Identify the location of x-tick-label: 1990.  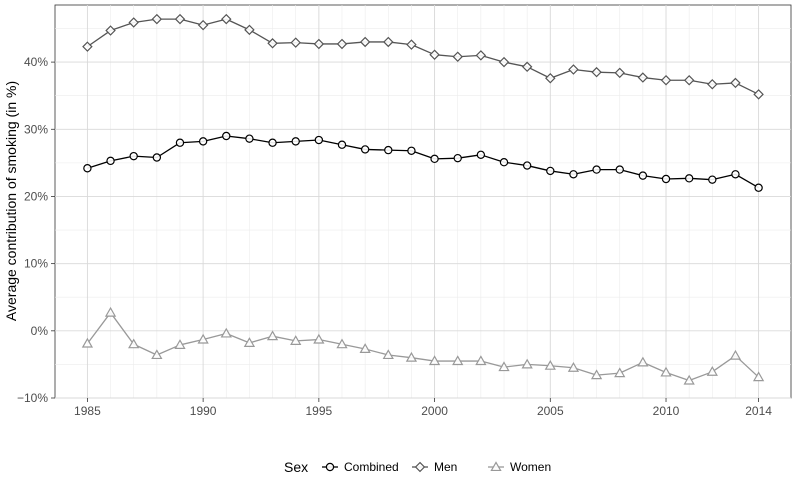
(203, 411).